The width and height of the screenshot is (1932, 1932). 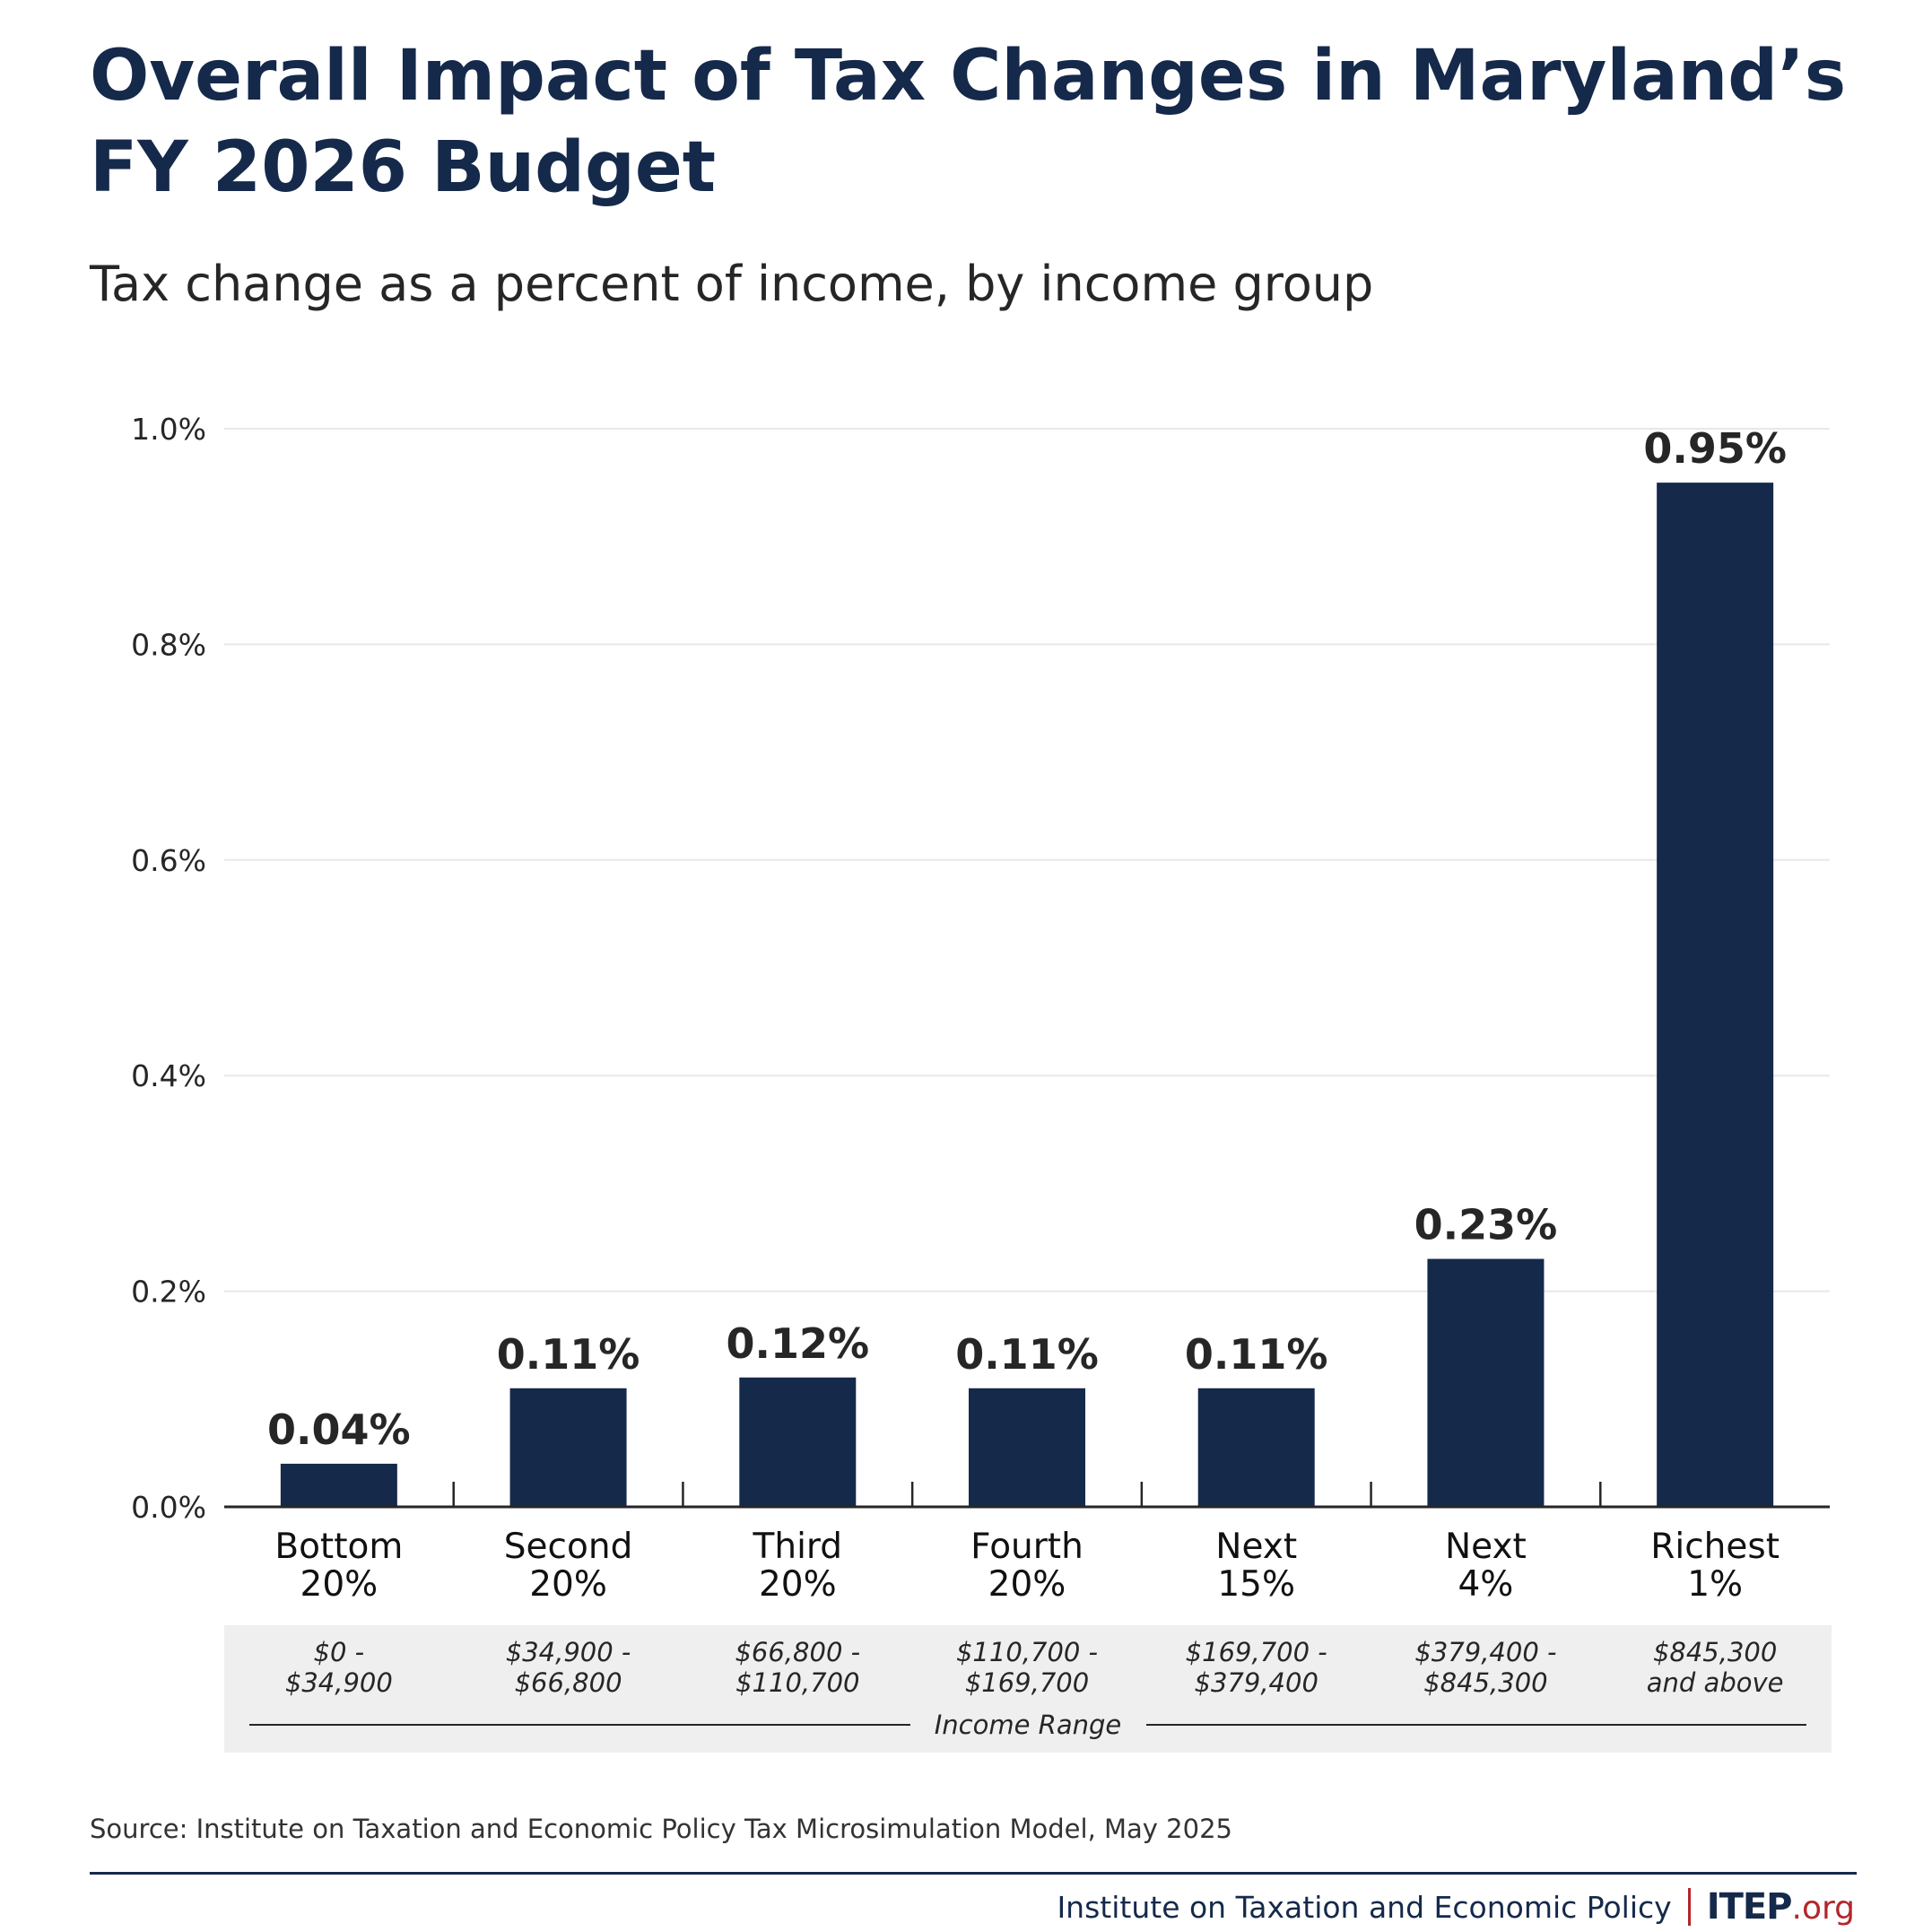 What do you see at coordinates (1486, 1225) in the screenshot?
I see `data-label: 0.23%` at bounding box center [1486, 1225].